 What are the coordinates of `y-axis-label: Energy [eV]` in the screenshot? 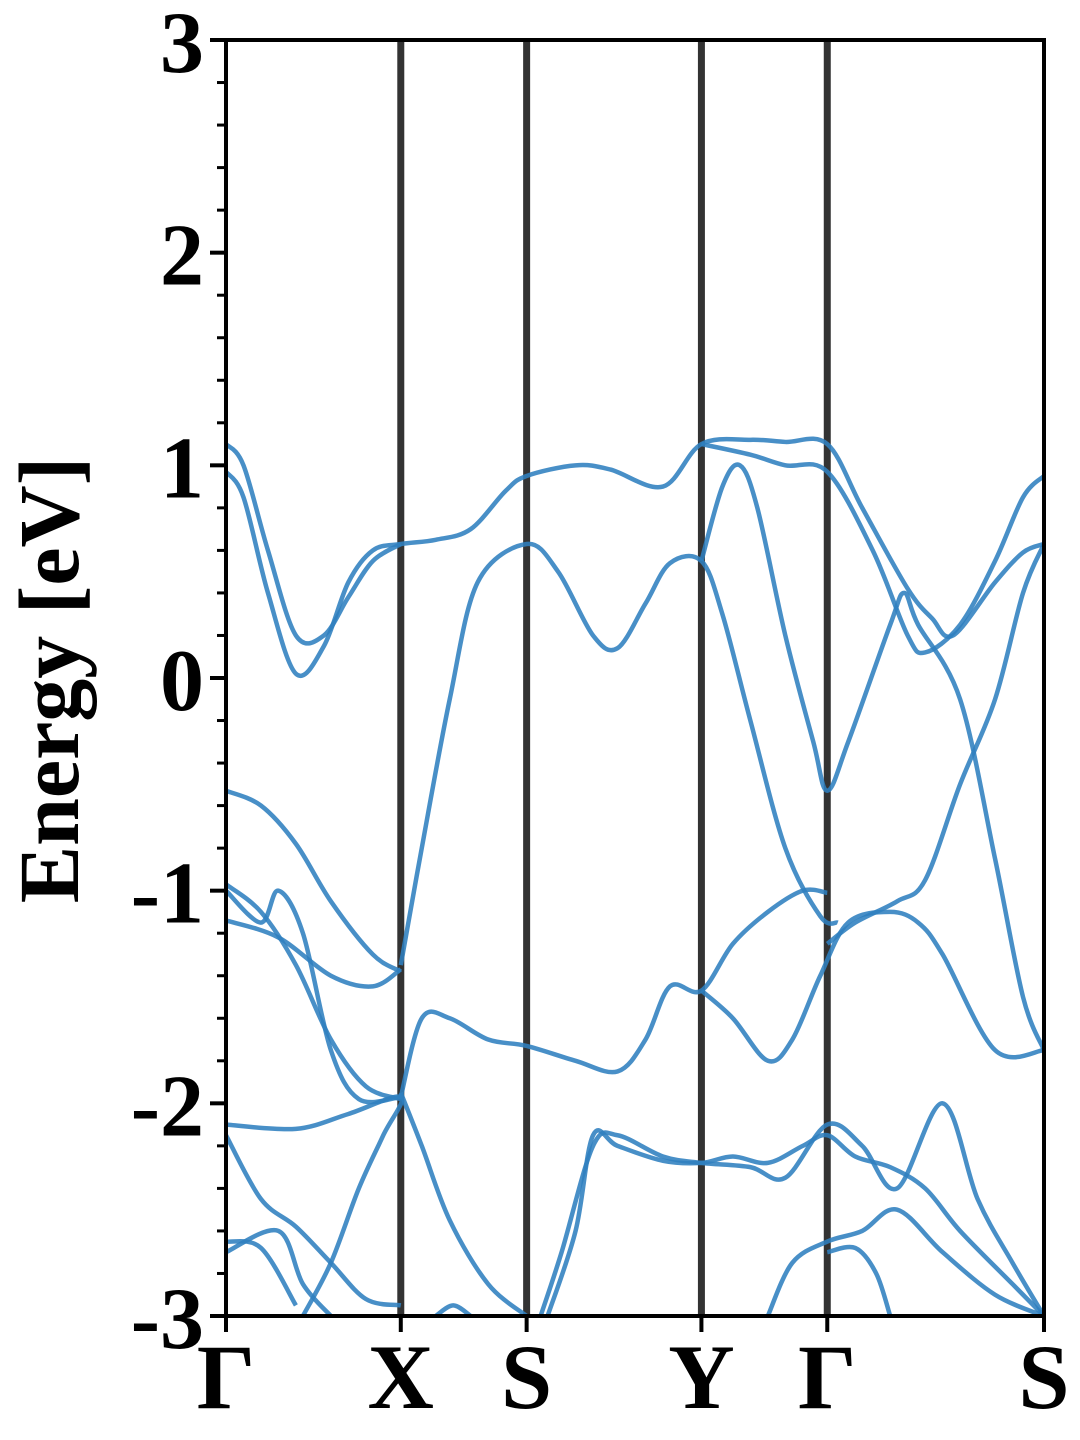 It's located at (49, 680).